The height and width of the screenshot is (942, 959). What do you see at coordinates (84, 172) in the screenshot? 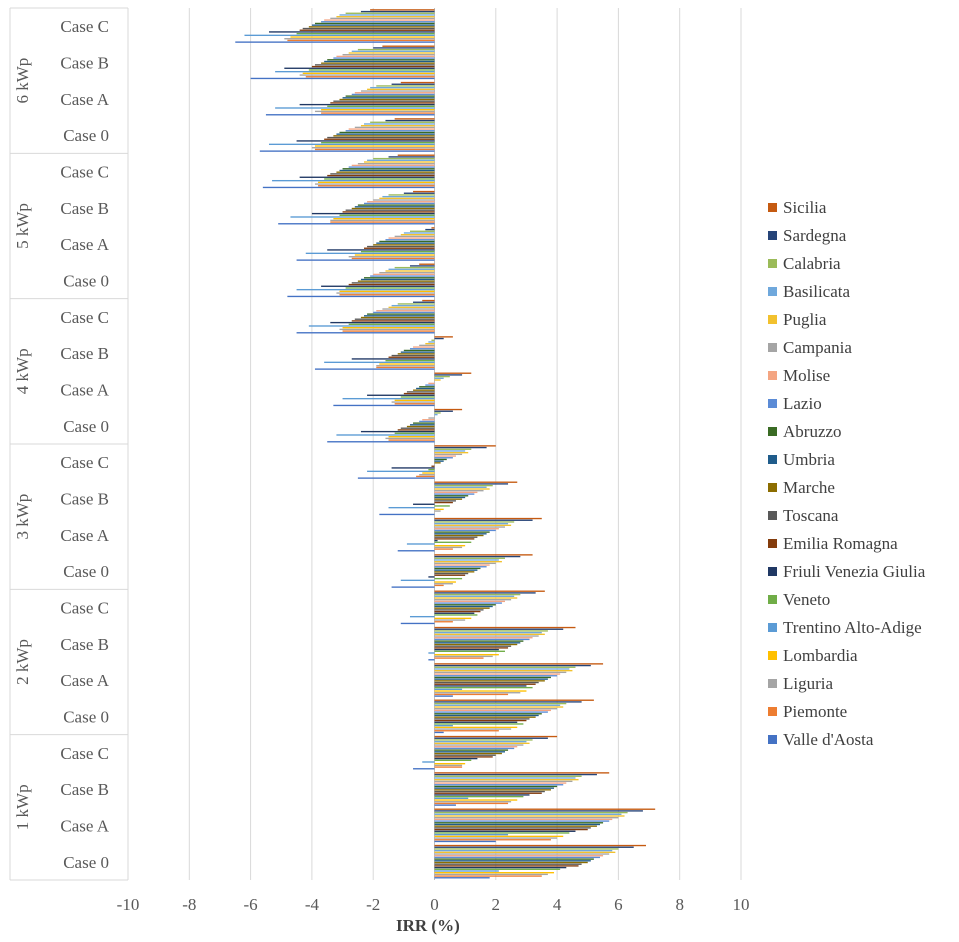
I see `case-label: Case C` at bounding box center [84, 172].